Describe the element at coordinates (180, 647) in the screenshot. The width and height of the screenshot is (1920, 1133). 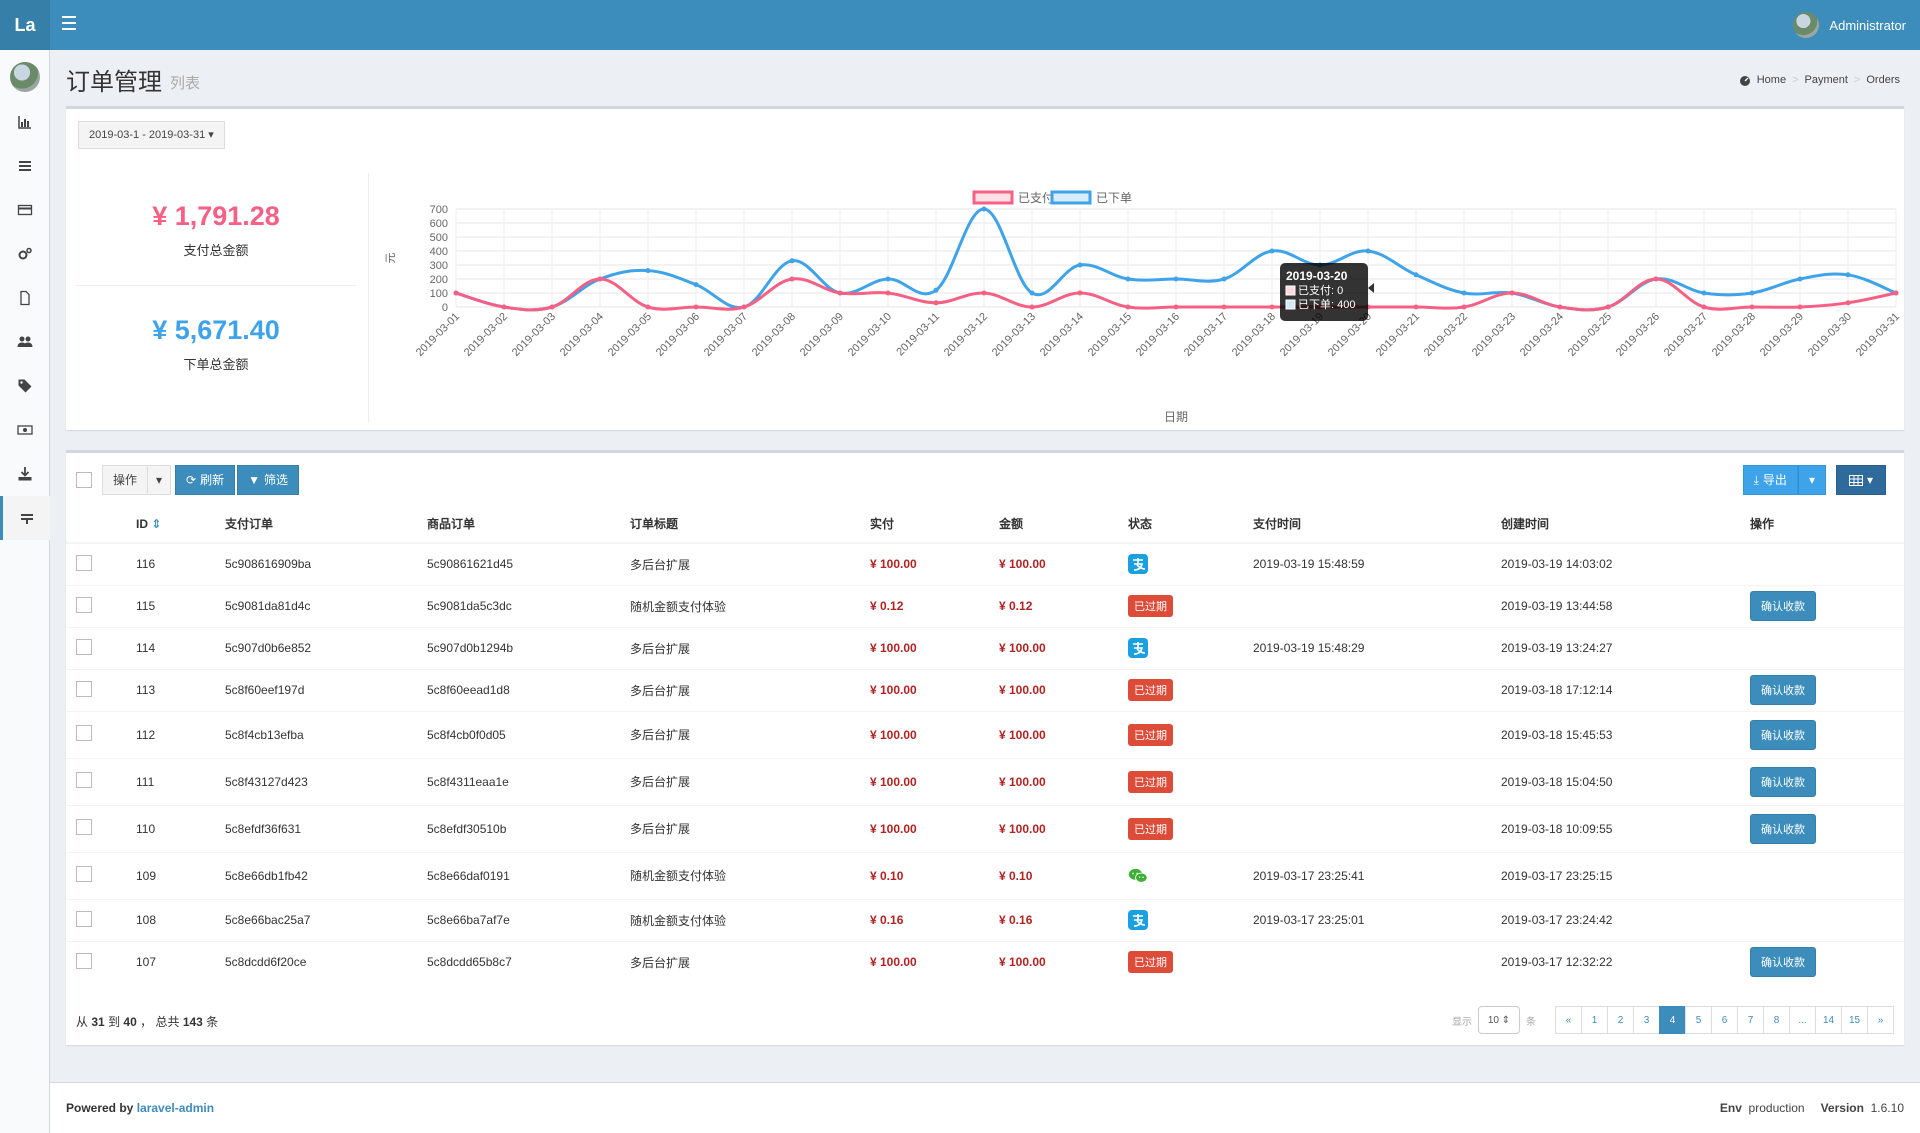
I see `cell-id: 114` at that location.